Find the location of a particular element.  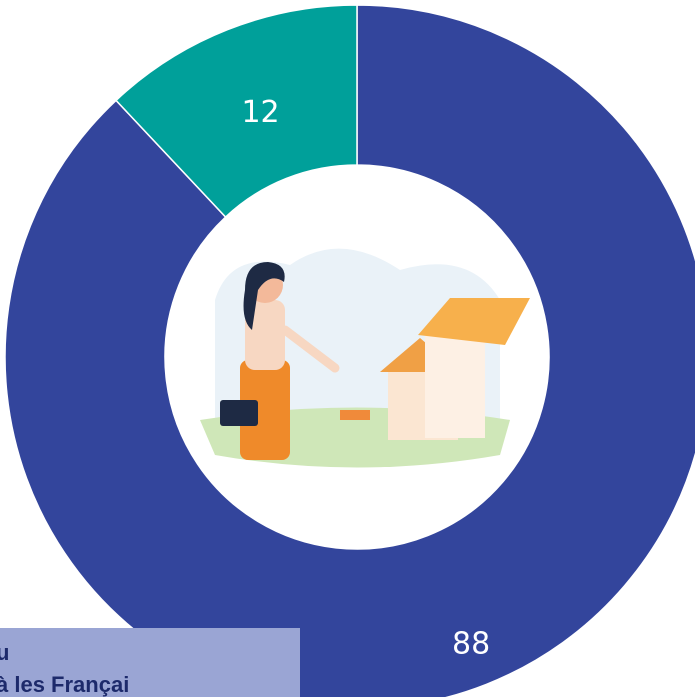

skirt is located at coordinates (265, 410).